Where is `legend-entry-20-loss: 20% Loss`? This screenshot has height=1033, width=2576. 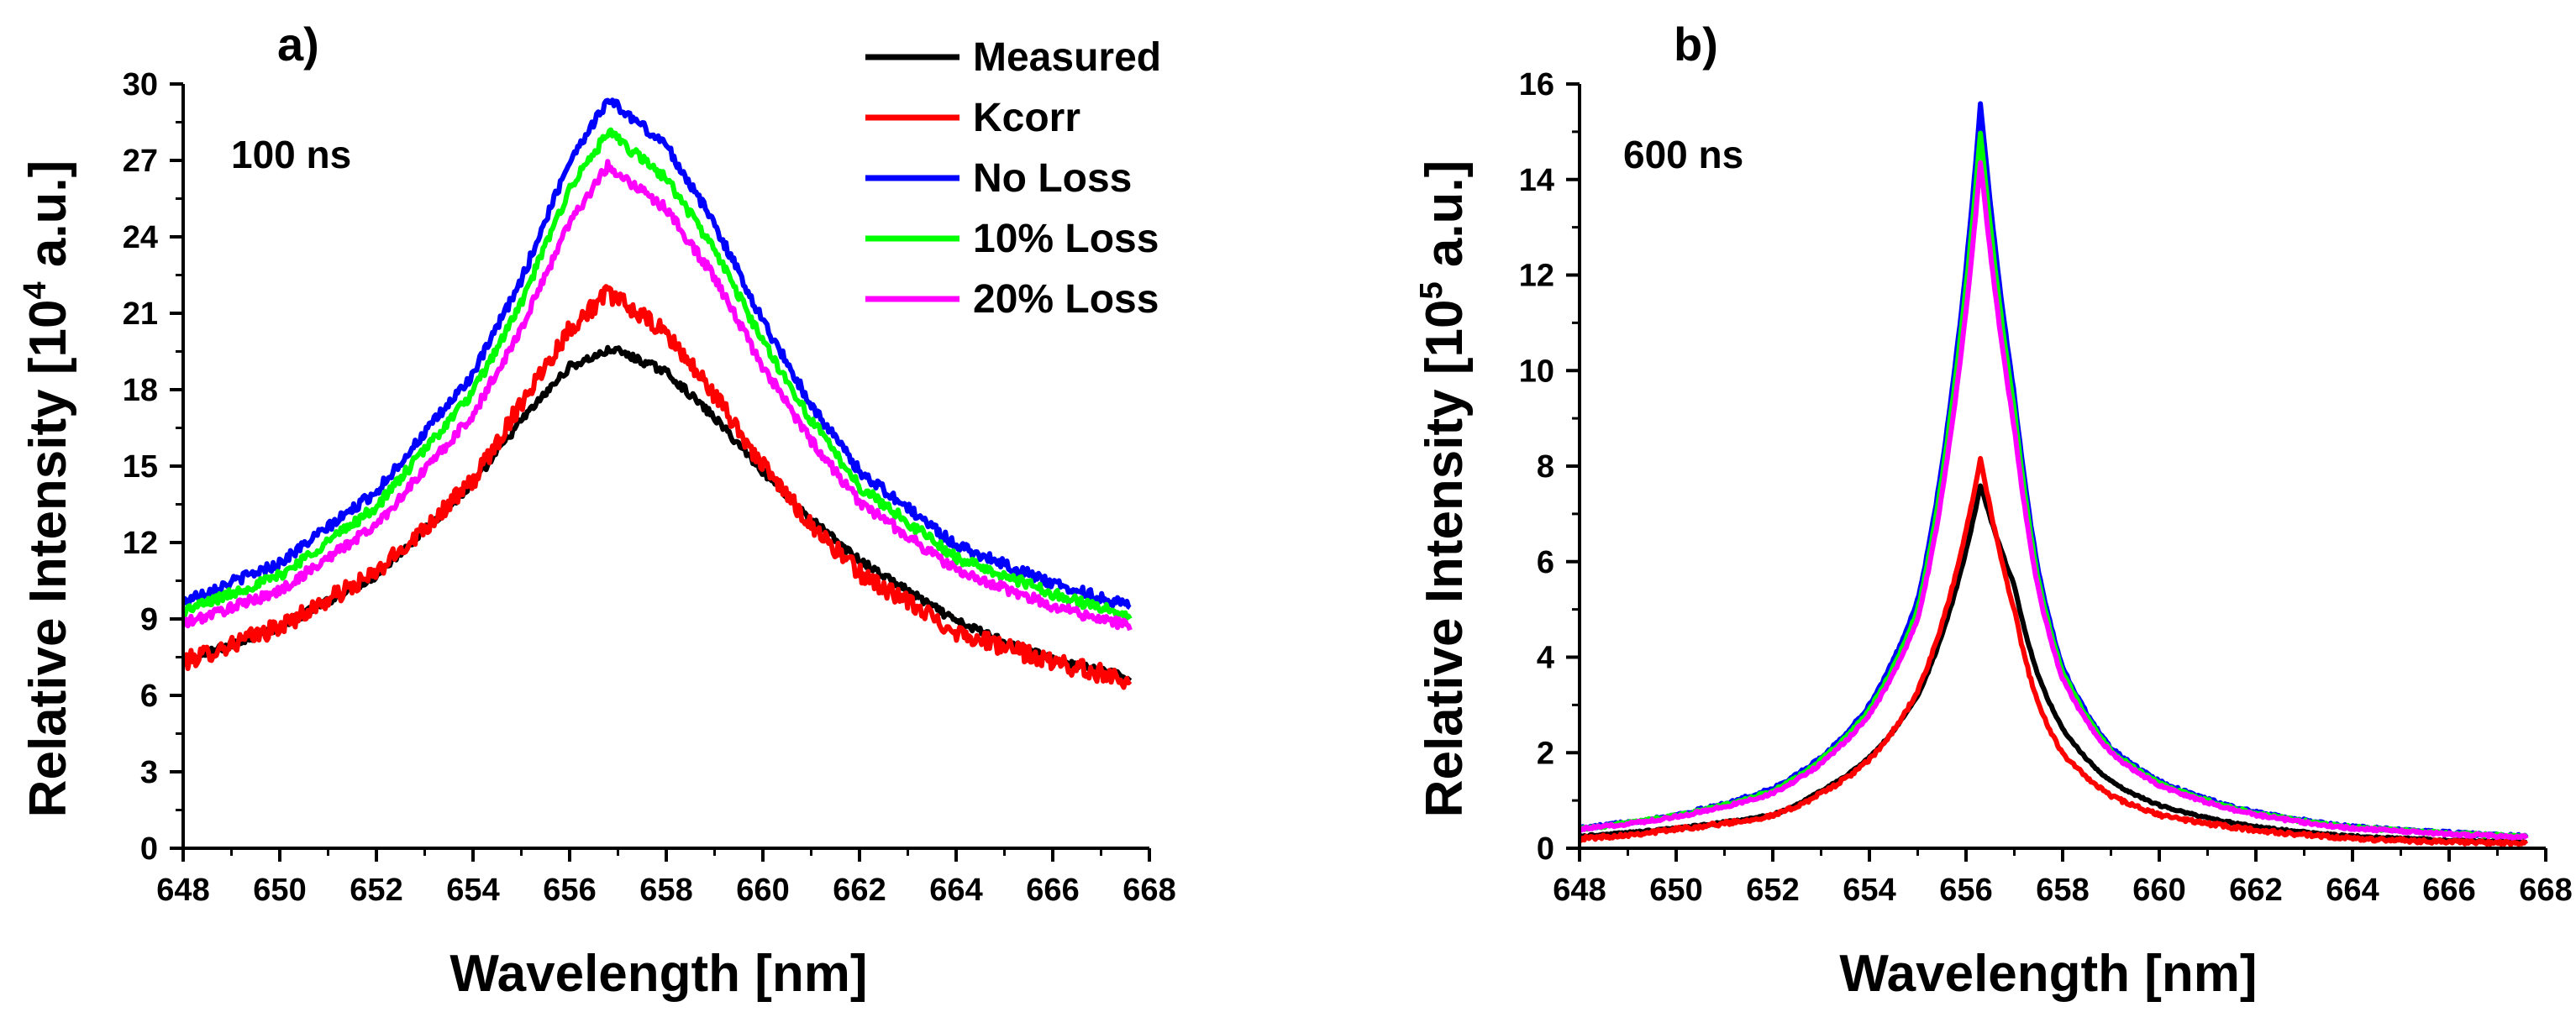 legend-entry-20-loss: 20% Loss is located at coordinates (1012, 299).